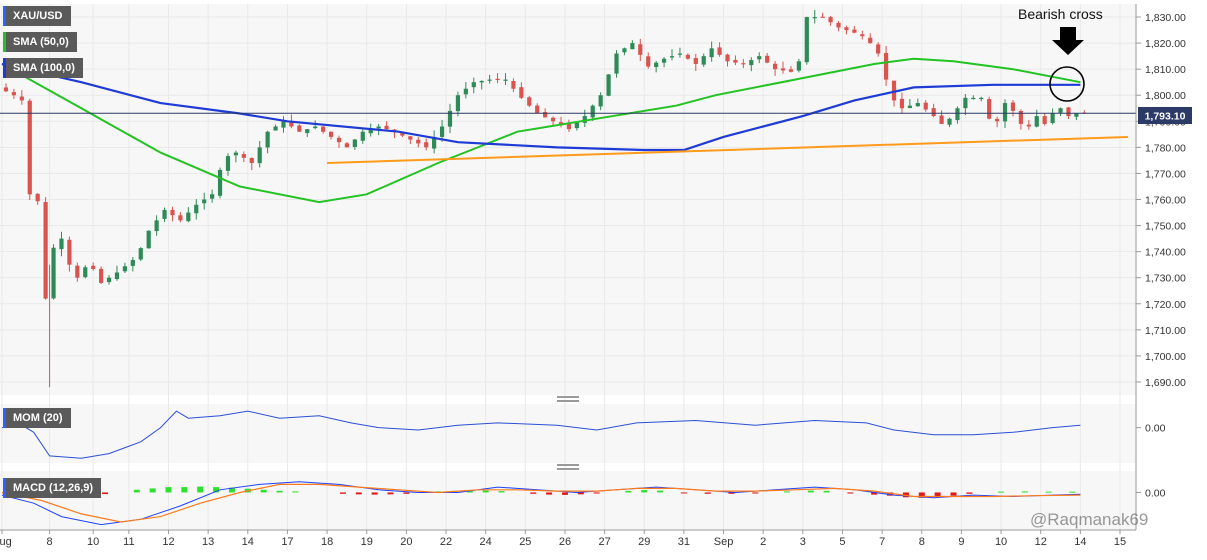 The width and height of the screenshot is (1207, 560). I want to click on time-tick-label: 25, so click(525, 542).